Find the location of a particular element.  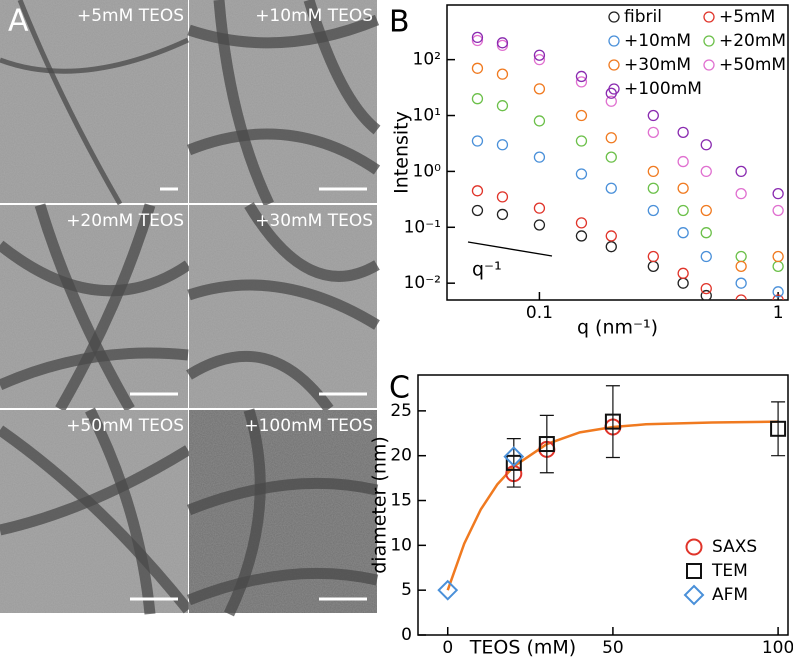

tem-image: +30mM TEOS is located at coordinates (283, 307).